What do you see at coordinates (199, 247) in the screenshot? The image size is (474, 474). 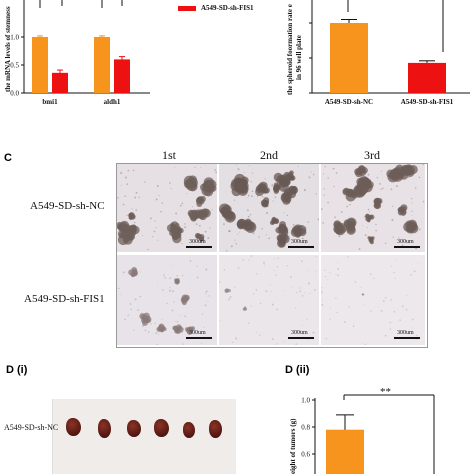 I see `scale-bar-nc-1st` at bounding box center [199, 247].